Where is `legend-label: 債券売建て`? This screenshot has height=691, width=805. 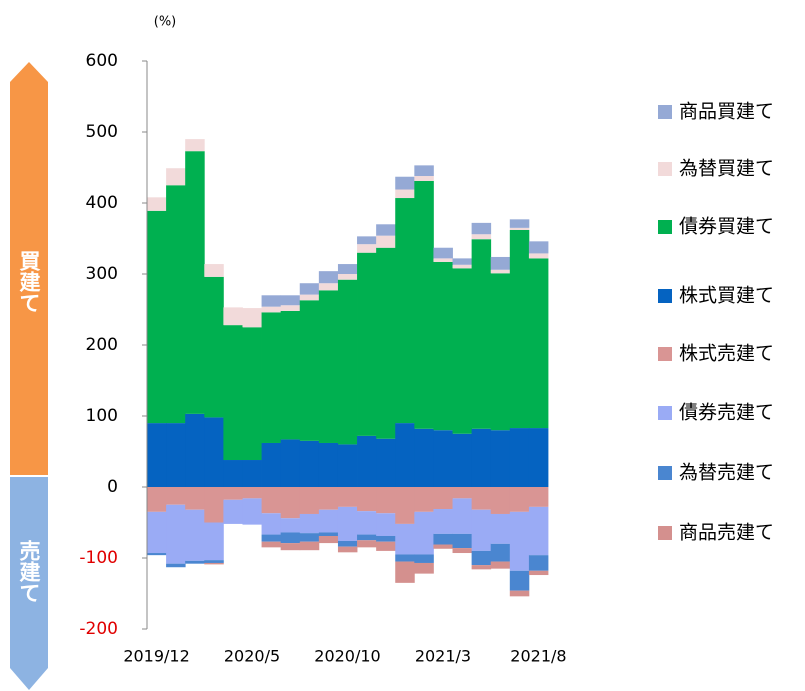
legend-label: 債券売建て is located at coordinates (726, 413).